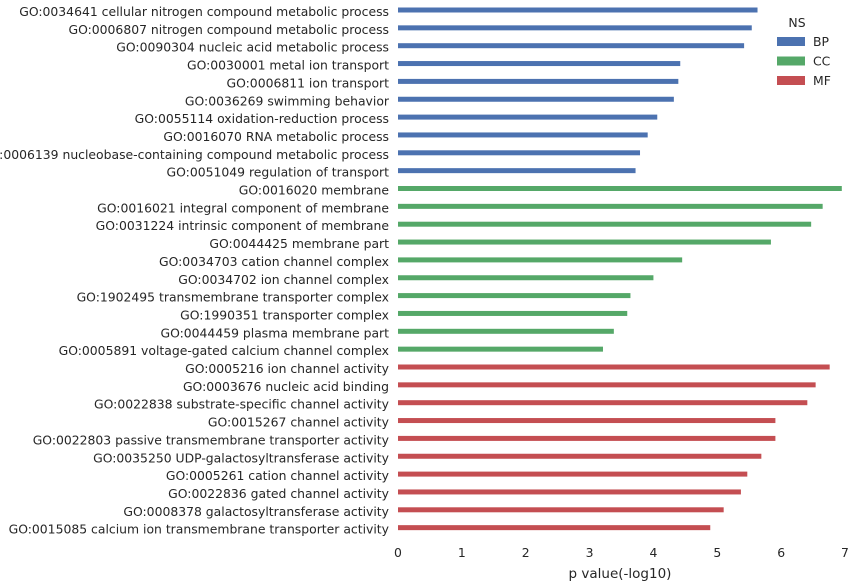 This screenshot has width=855, height=587. What do you see at coordinates (822, 80) in the screenshot?
I see `legend-label: MF` at bounding box center [822, 80].